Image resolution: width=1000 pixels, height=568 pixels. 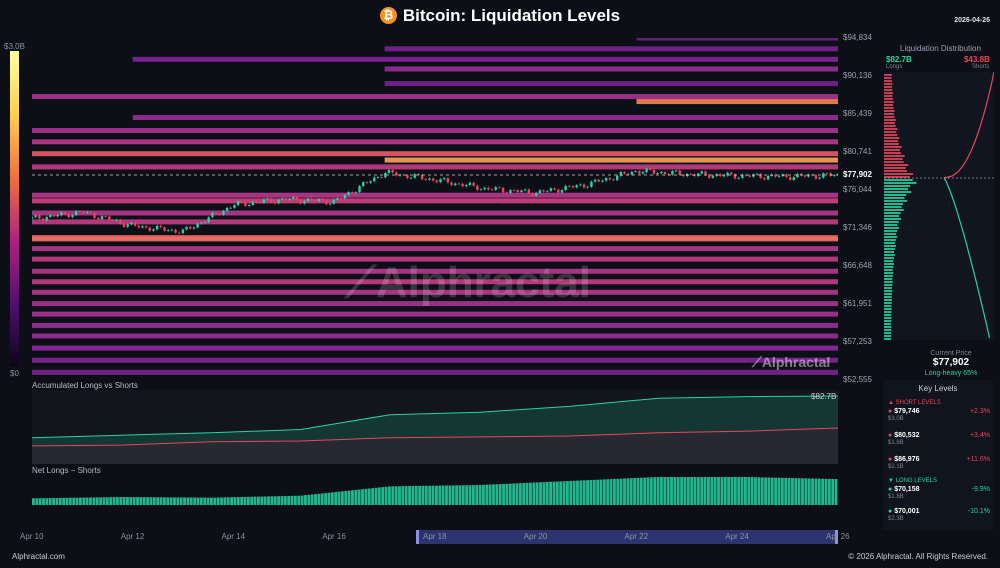 I want to click on long-level-row: ● $70,158 -9.9% $1.8B, so click(x=939, y=493).